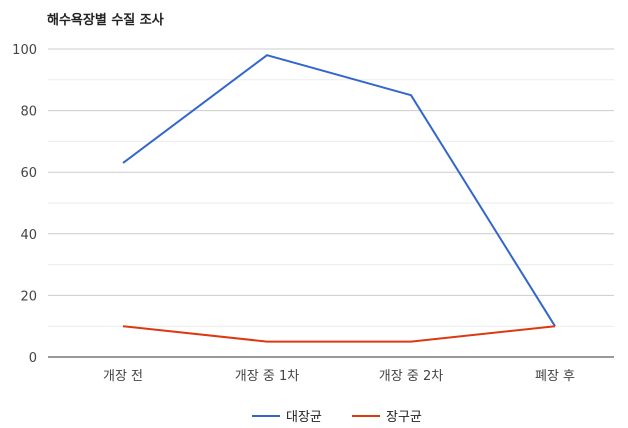 Image resolution: width=628 pixels, height=428 pixels. What do you see at coordinates (28, 235) in the screenshot?
I see `y-tick-label: 40` at bounding box center [28, 235].